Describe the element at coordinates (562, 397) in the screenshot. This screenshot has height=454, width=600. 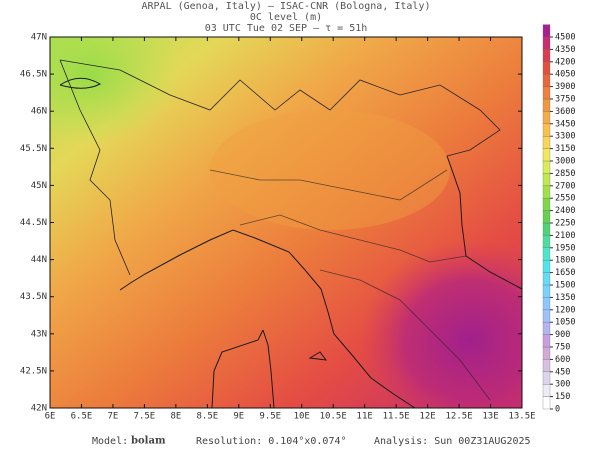
I see `colorbar-label: 150` at that location.